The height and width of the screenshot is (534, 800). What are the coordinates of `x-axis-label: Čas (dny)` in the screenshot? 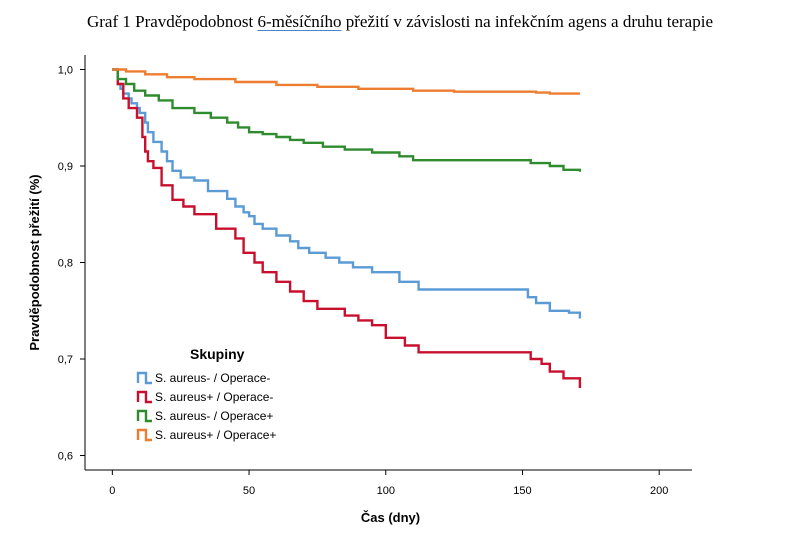 It's located at (390, 517).